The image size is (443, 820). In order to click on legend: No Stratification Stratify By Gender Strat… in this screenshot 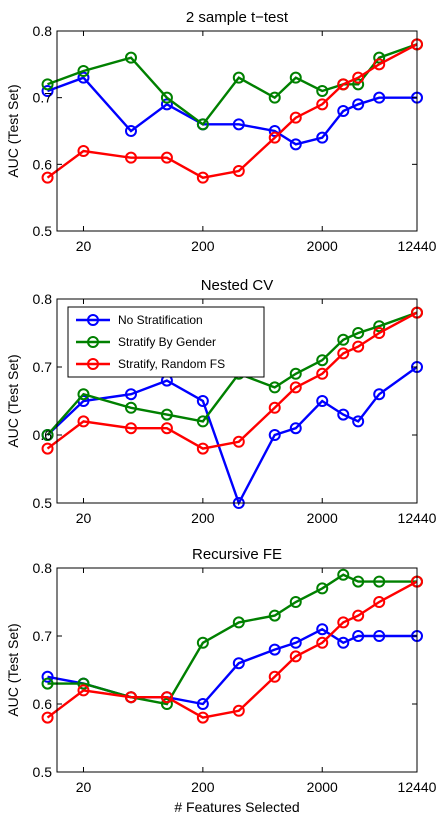, I will do `click(166, 342)`.